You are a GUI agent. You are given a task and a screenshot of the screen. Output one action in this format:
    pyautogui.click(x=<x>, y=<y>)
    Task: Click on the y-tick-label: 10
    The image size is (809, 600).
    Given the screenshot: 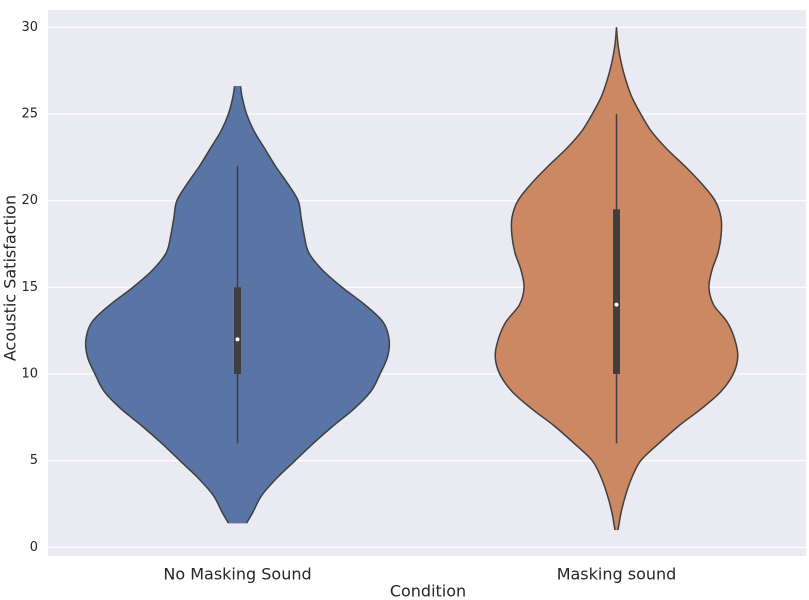 What is the action you would take?
    pyautogui.click(x=29, y=374)
    